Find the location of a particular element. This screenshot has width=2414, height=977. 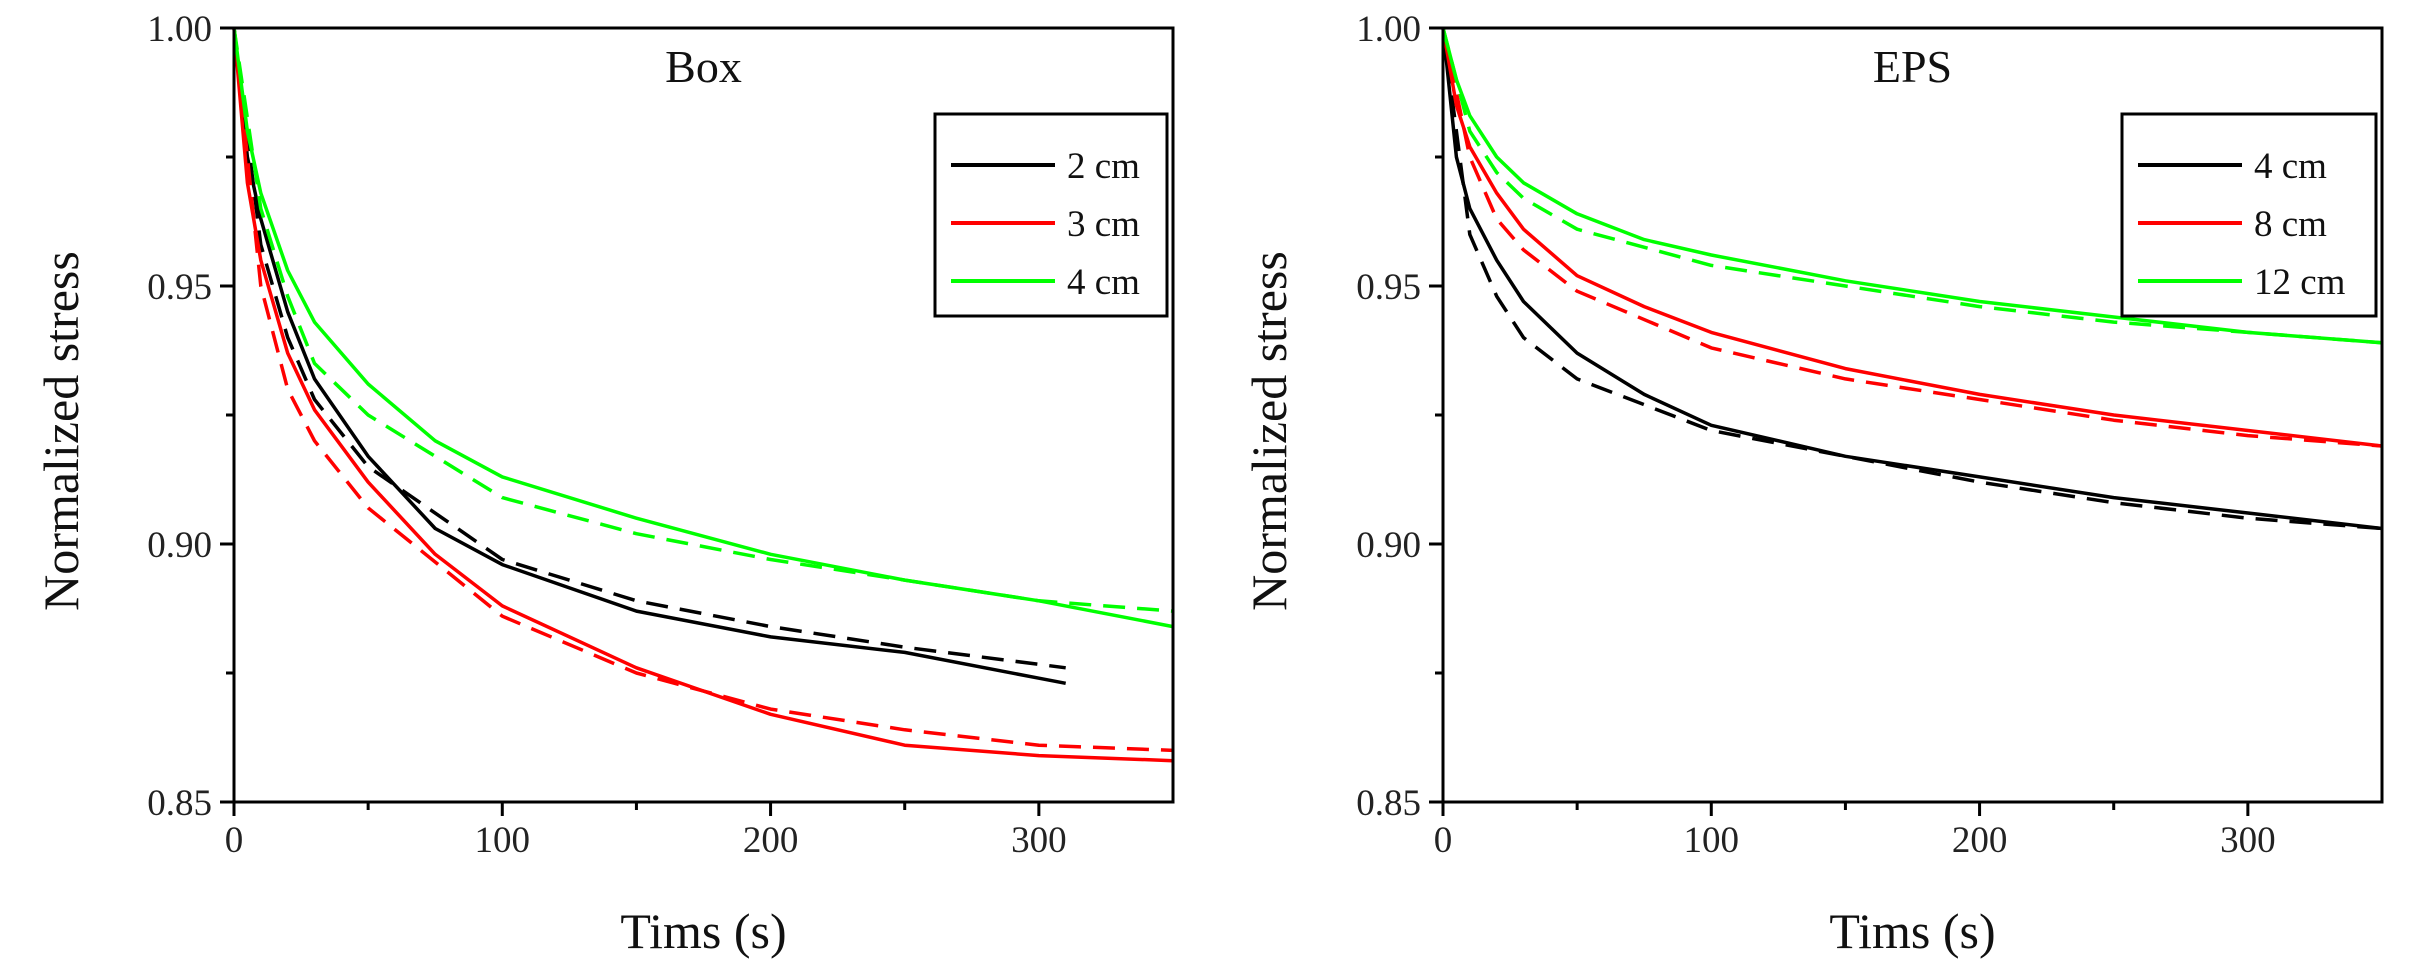

chart-title: EPS is located at coordinates (1912, 66).